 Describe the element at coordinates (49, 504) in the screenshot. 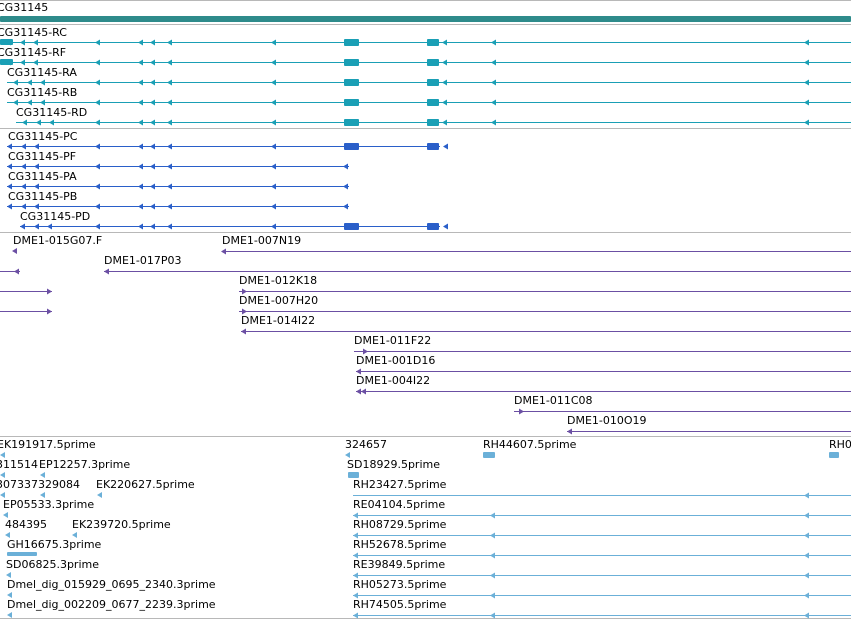

I see `est-label: EP05533.3prime` at that location.